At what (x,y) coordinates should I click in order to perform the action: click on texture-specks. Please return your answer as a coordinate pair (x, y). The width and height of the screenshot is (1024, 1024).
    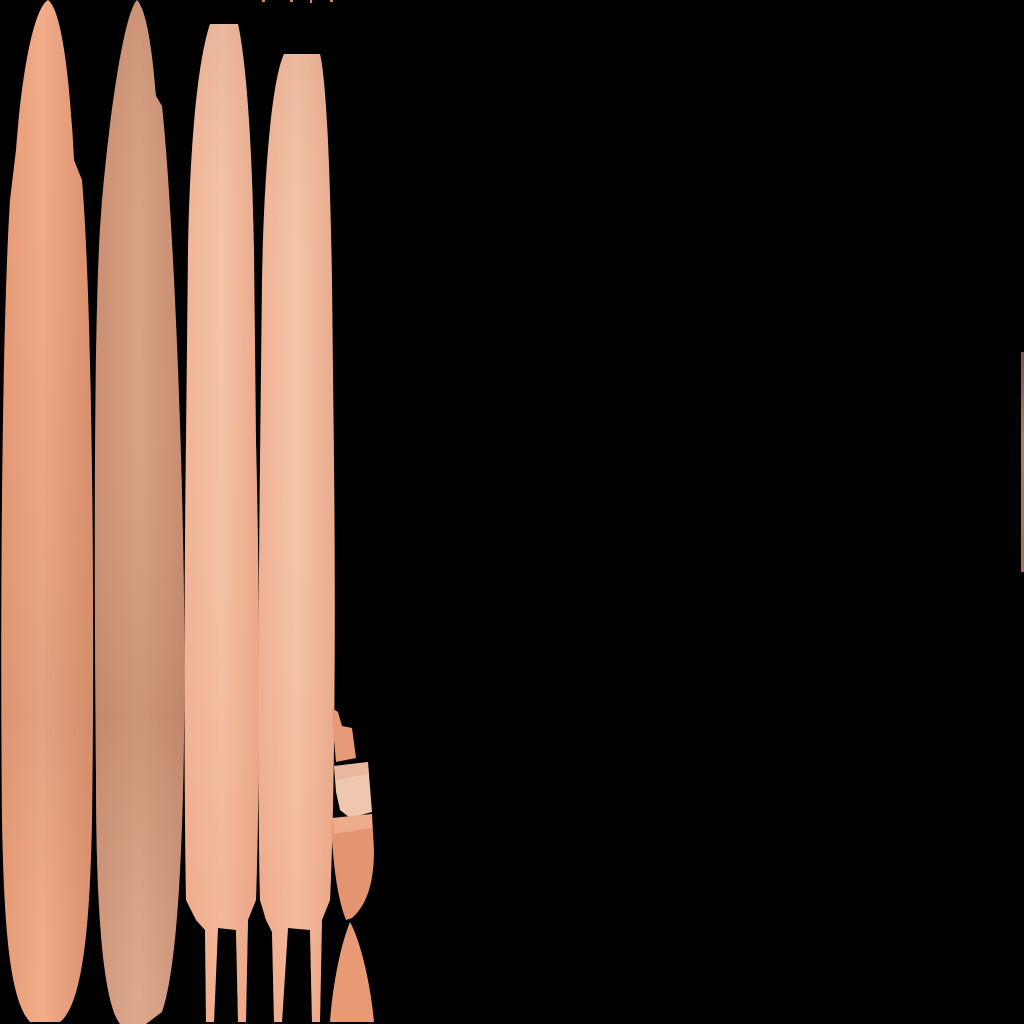
    Looking at the image, I should click on (297, 1).